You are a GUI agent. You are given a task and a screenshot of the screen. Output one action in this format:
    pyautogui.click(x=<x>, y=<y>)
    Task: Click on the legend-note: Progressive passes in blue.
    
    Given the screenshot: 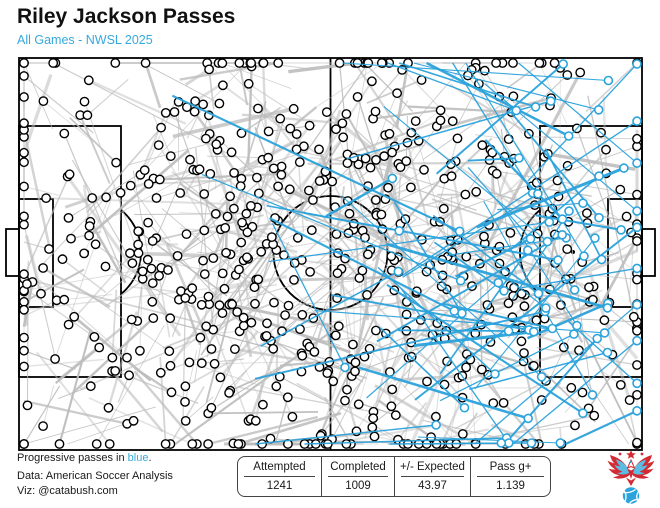 What is the action you would take?
    pyautogui.click(x=95, y=458)
    